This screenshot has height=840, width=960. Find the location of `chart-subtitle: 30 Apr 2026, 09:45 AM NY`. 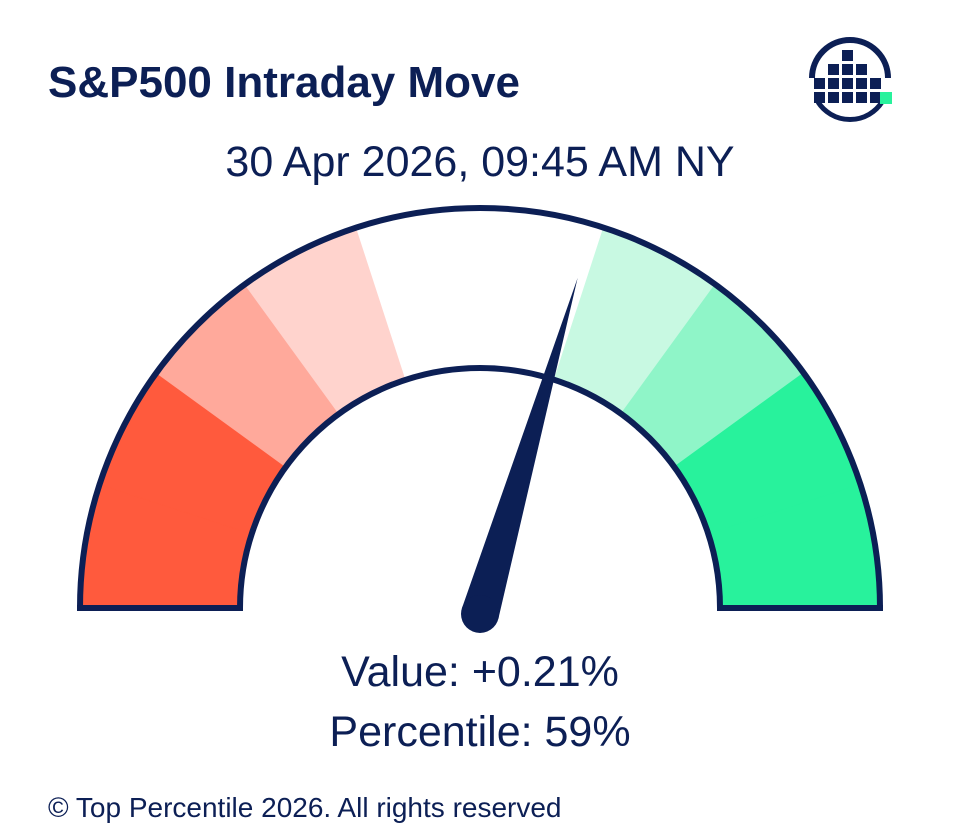

chart-subtitle: 30 Apr 2026, 09:45 AM NY is located at coordinates (480, 162).